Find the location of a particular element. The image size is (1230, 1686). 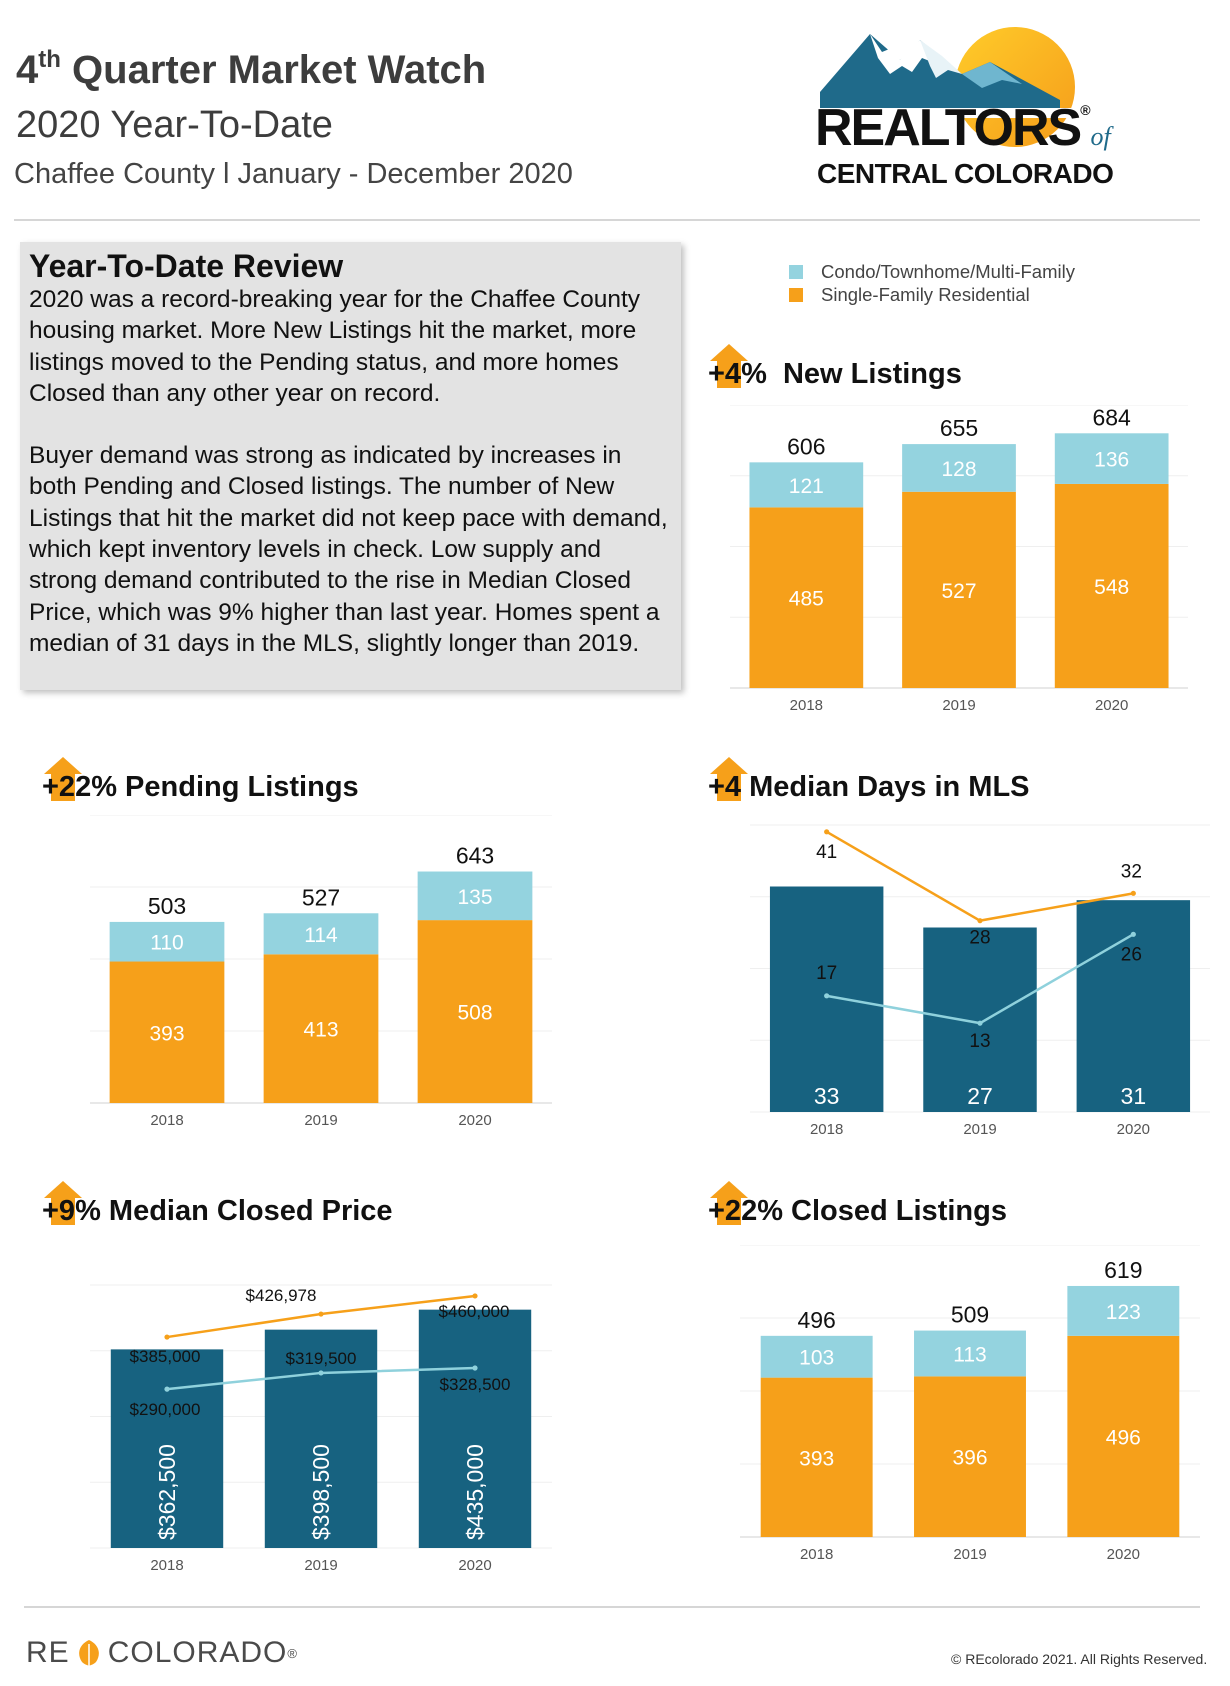

aspen-leaf-icon is located at coordinates (88, 1653).